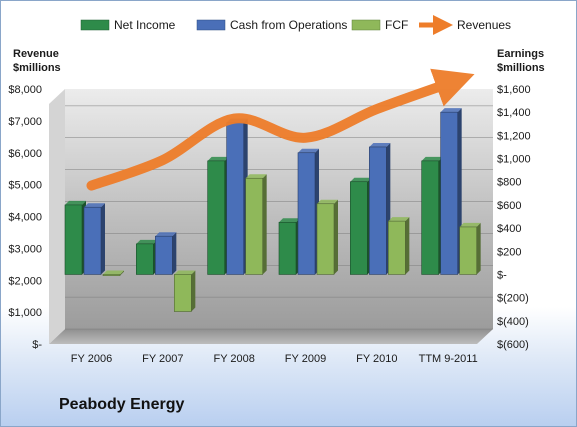 Image resolution: width=577 pixels, height=427 pixels. What do you see at coordinates (25, 186) in the screenshot?
I see `left-tick-label: $5,000` at bounding box center [25, 186].